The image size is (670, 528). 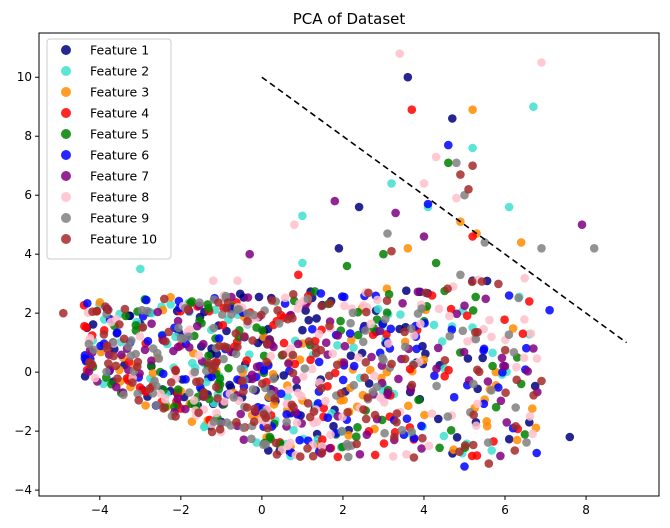 I want to click on legend-label: Feature 6, so click(x=119, y=155).